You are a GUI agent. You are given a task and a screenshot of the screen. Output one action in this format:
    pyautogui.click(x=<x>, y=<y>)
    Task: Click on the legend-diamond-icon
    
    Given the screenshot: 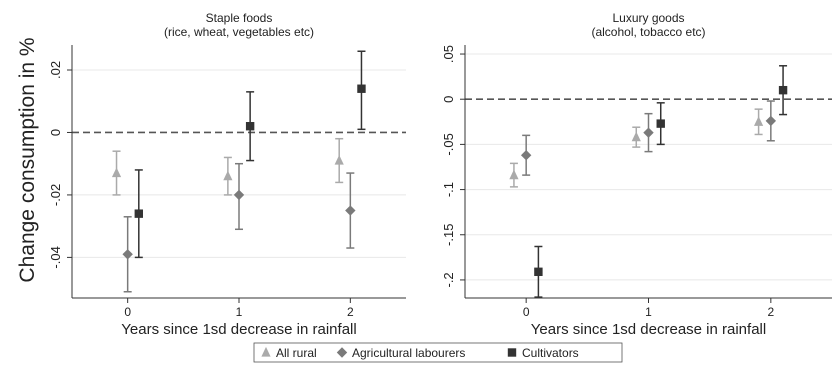 What is the action you would take?
    pyautogui.click(x=342, y=352)
    